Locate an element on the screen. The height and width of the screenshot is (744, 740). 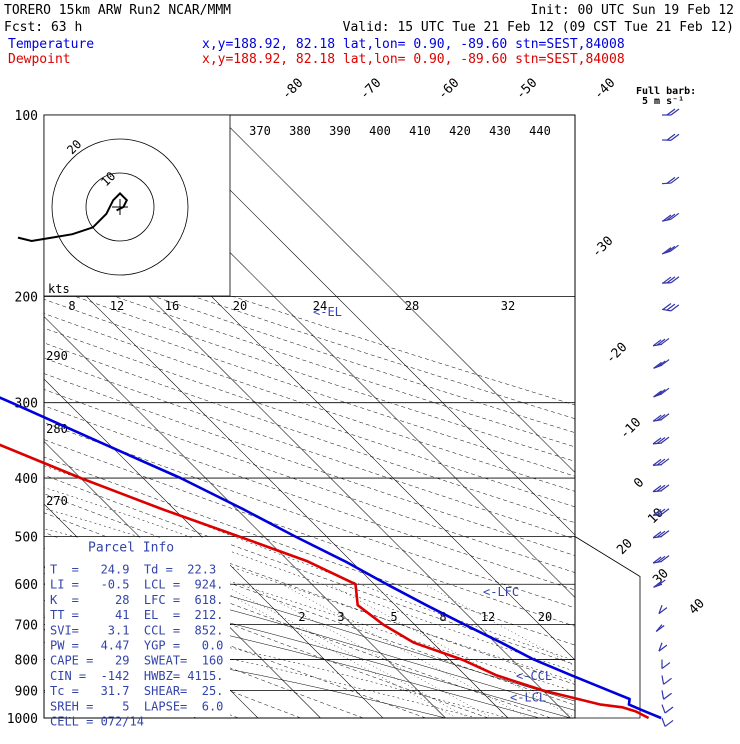
parcel-info-row: CIN = -142 HWBZ= 4115. is located at coordinates (136, 676).